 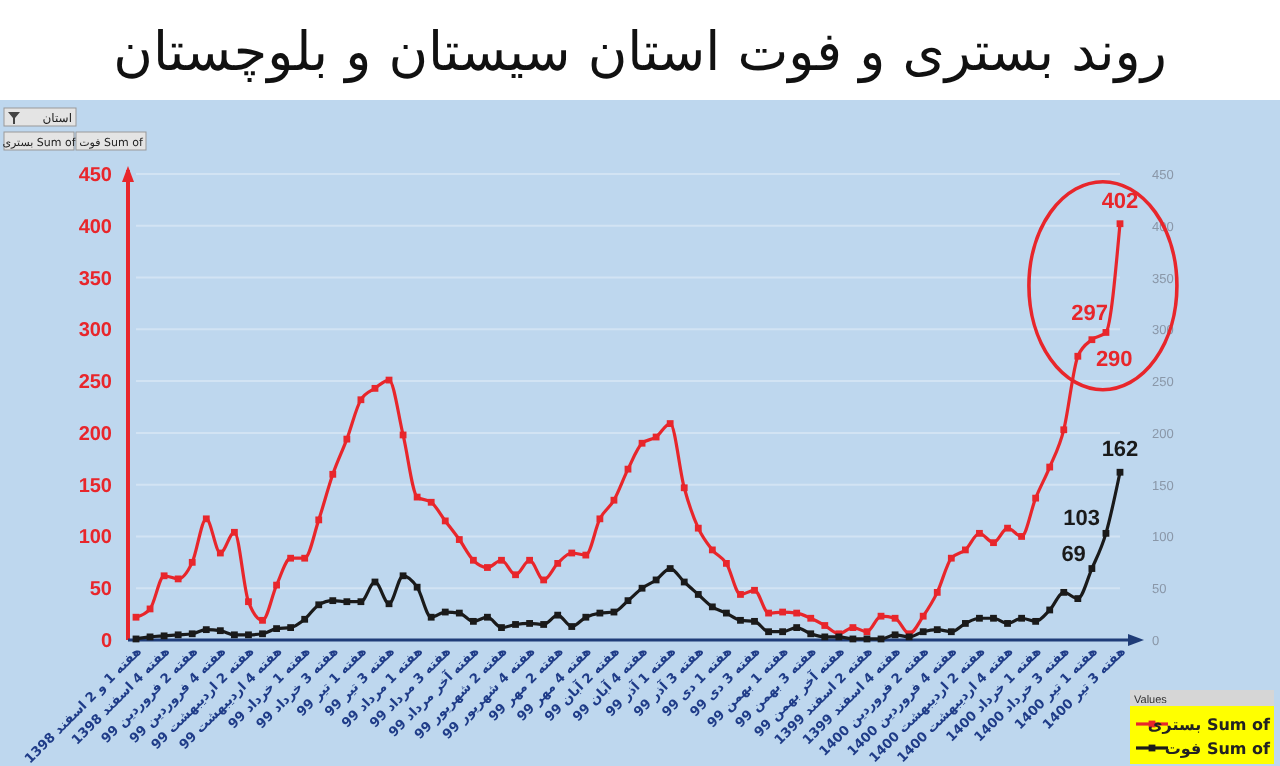 What do you see at coordinates (640, 53) in the screenshot?
I see `chart-title: روند بستری و فوت استان سیستان و بلوچستان` at bounding box center [640, 53].